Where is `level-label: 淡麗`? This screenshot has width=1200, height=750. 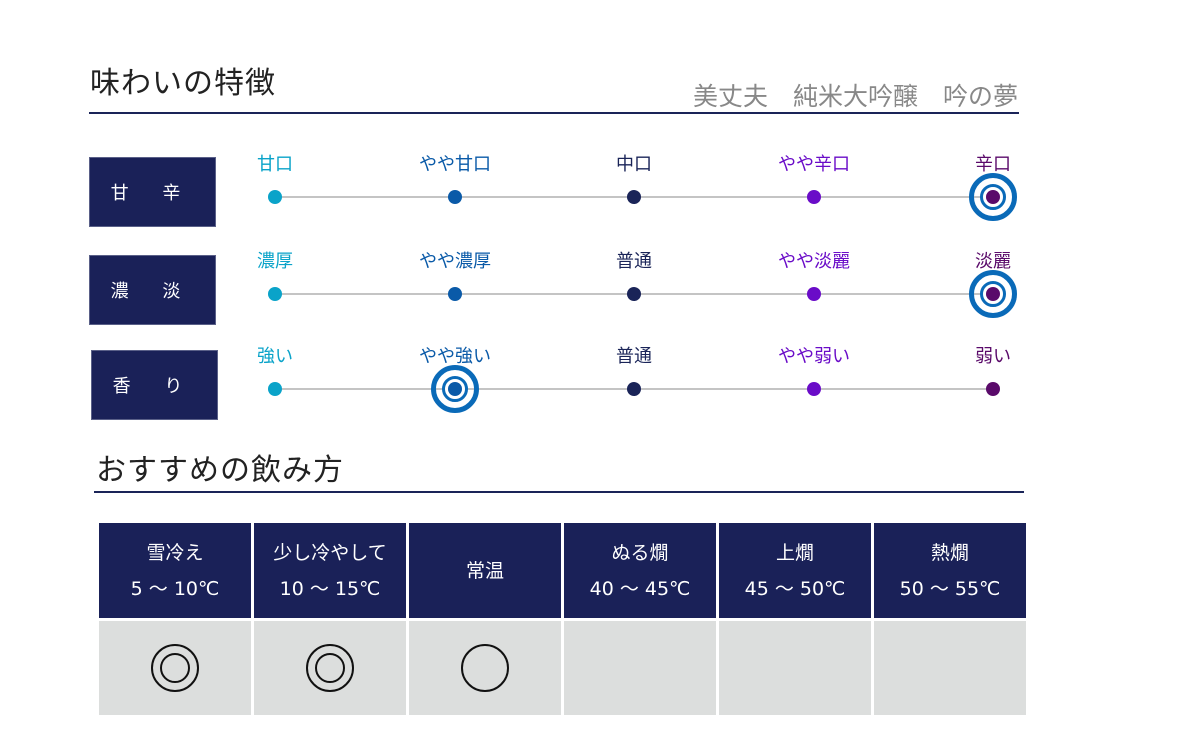
level-label: 淡麗 is located at coordinates (993, 261).